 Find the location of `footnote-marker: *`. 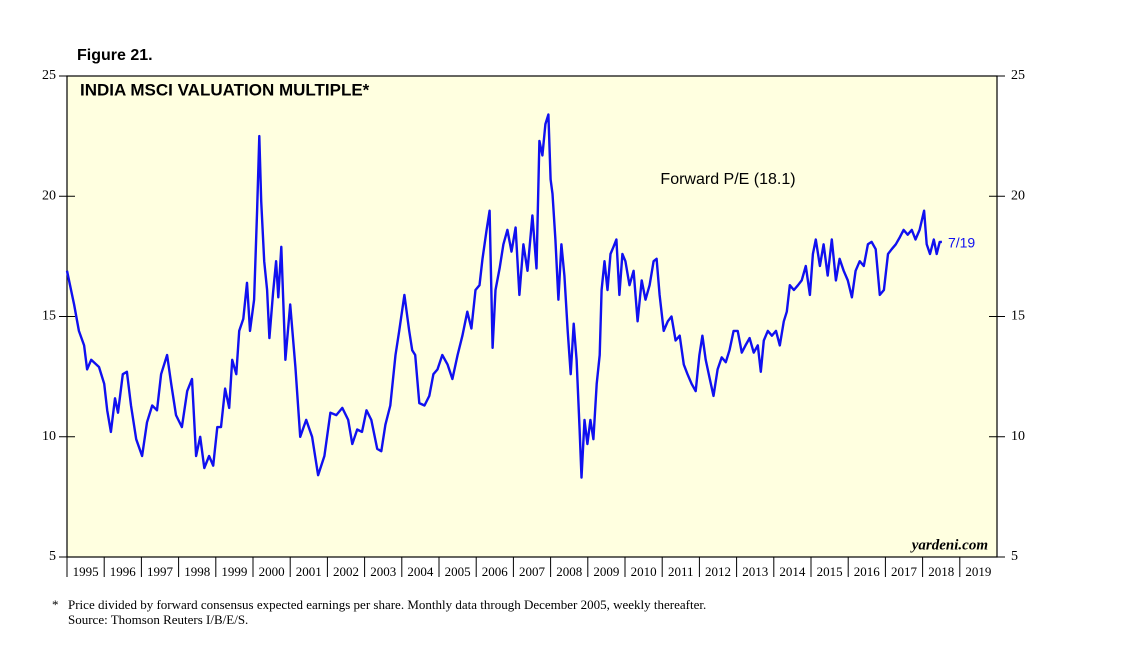

footnote-marker: * is located at coordinates (55, 604).